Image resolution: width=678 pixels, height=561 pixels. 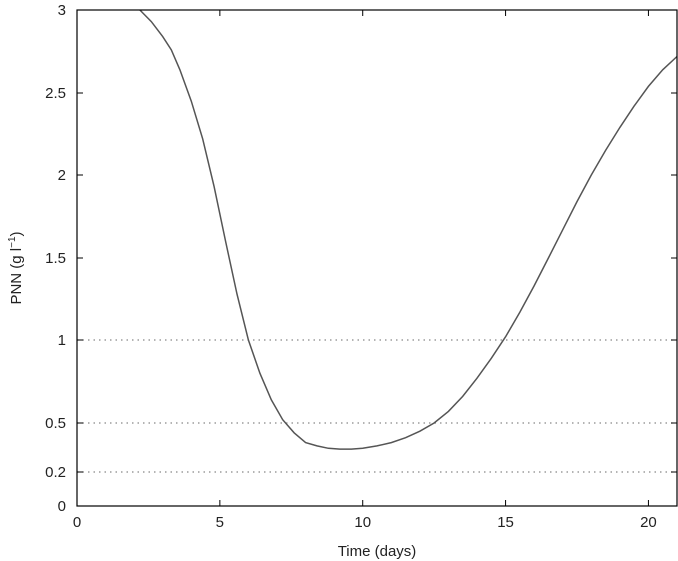 What do you see at coordinates (55, 93) in the screenshot?
I see `y-tick-label: 2.5` at bounding box center [55, 93].